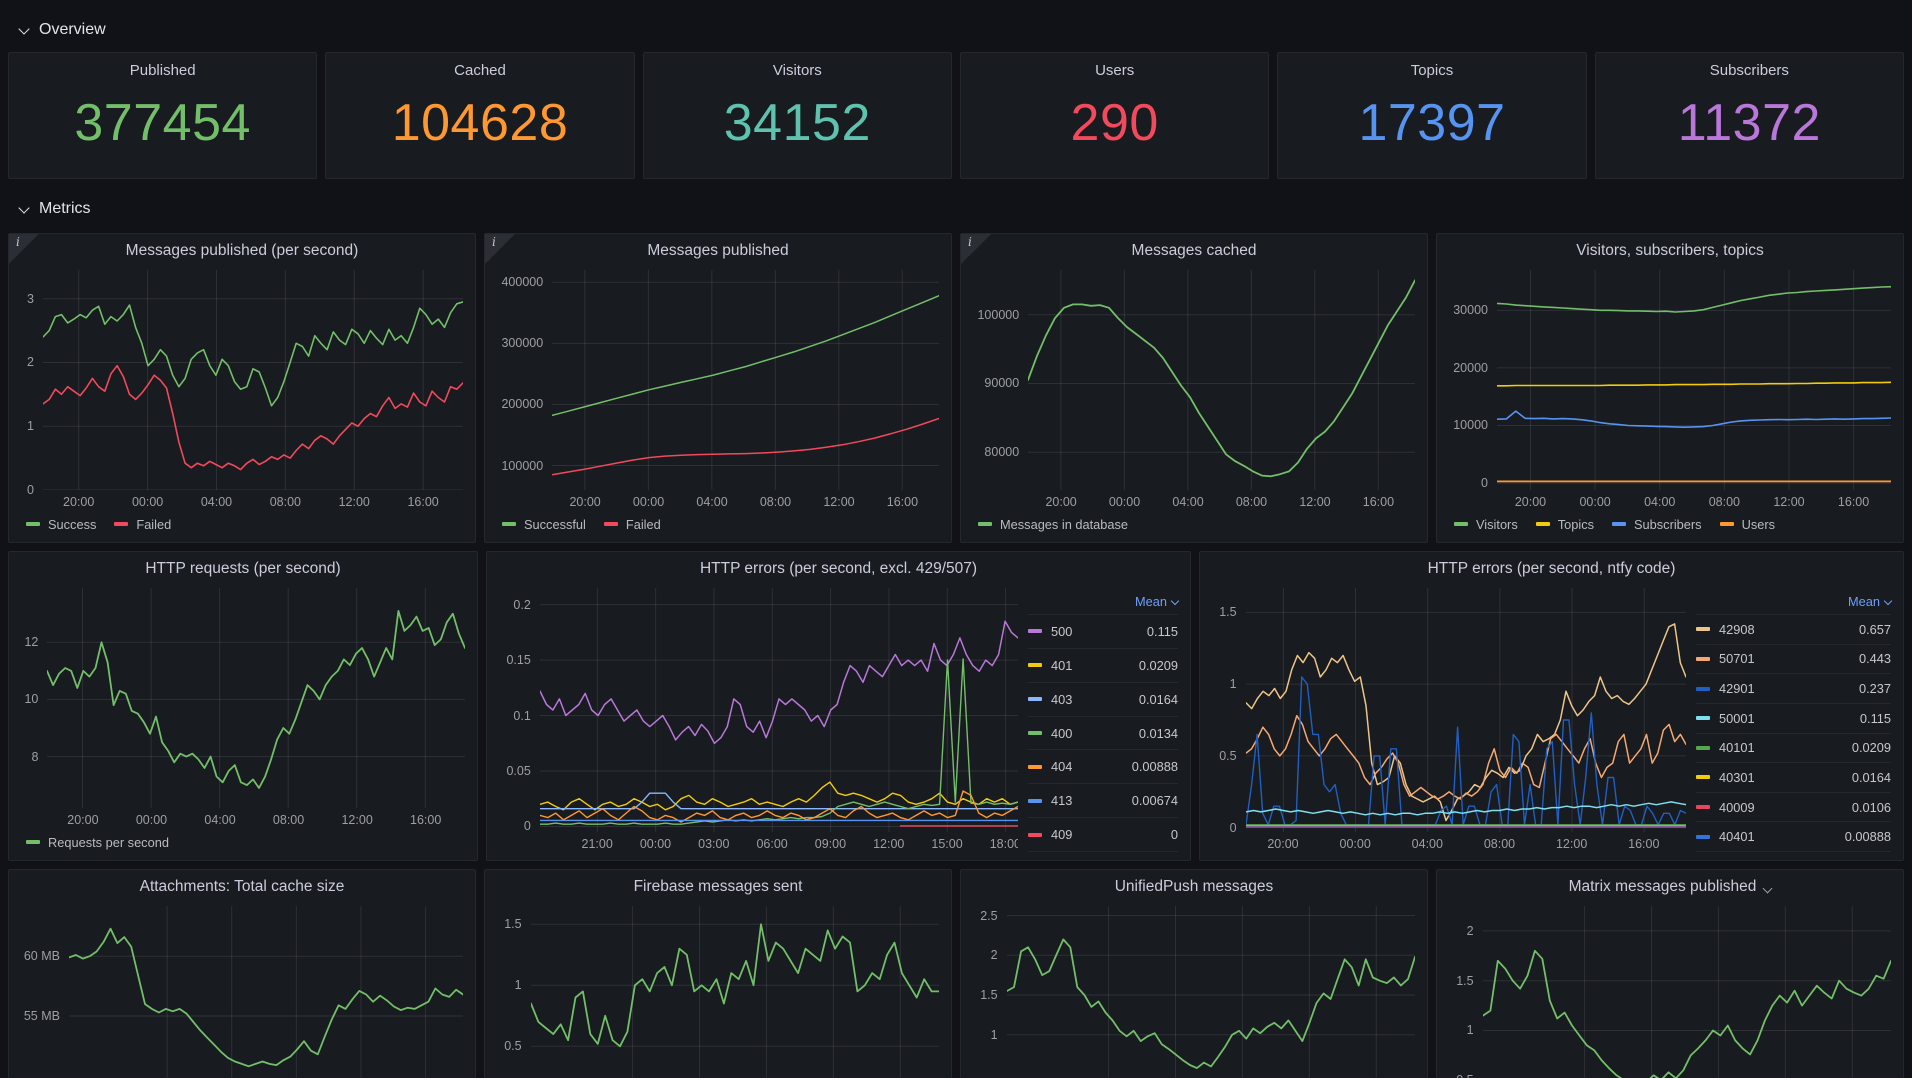 The width and height of the screenshot is (1912, 1078). I want to click on legend-series-label: 40101, so click(1737, 748).